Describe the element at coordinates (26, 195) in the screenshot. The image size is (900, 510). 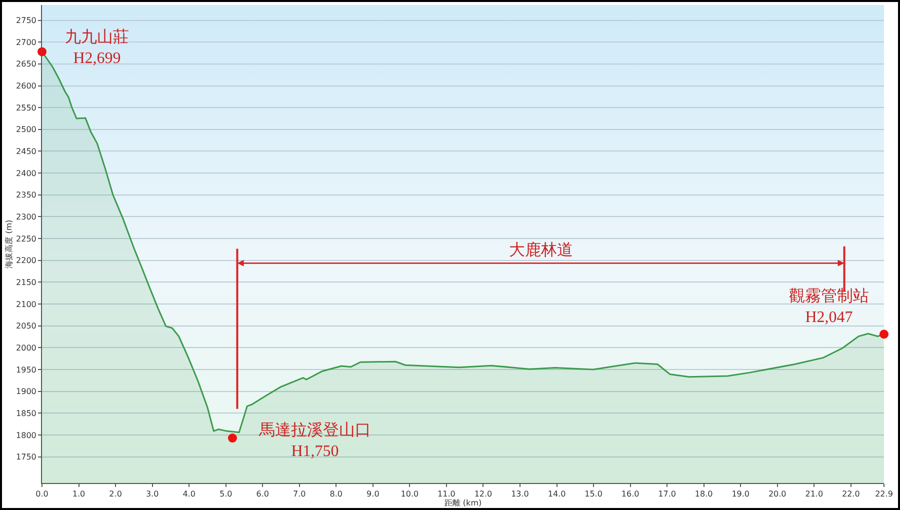
I see `y-tick-label: 2350` at that location.